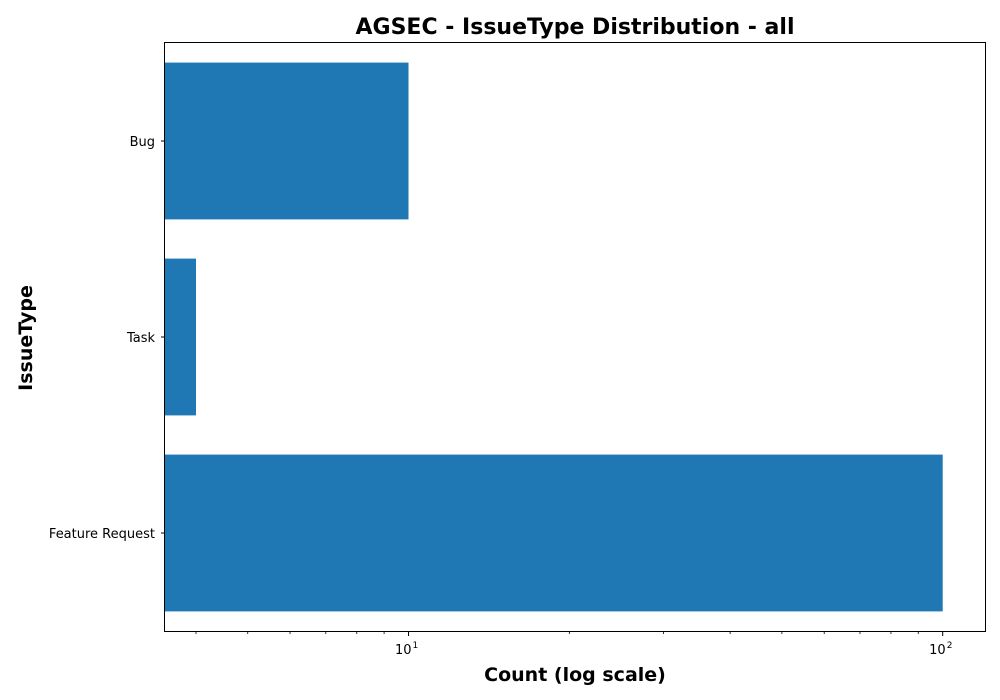  What do you see at coordinates (416, 646) in the screenshot?
I see `x-tick-label-exponent: 1` at bounding box center [416, 646].